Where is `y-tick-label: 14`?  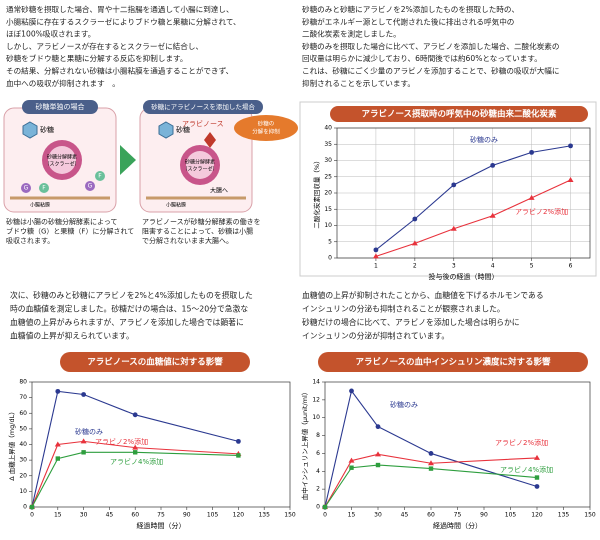 y-tick-label: 14 is located at coordinates (316, 382).